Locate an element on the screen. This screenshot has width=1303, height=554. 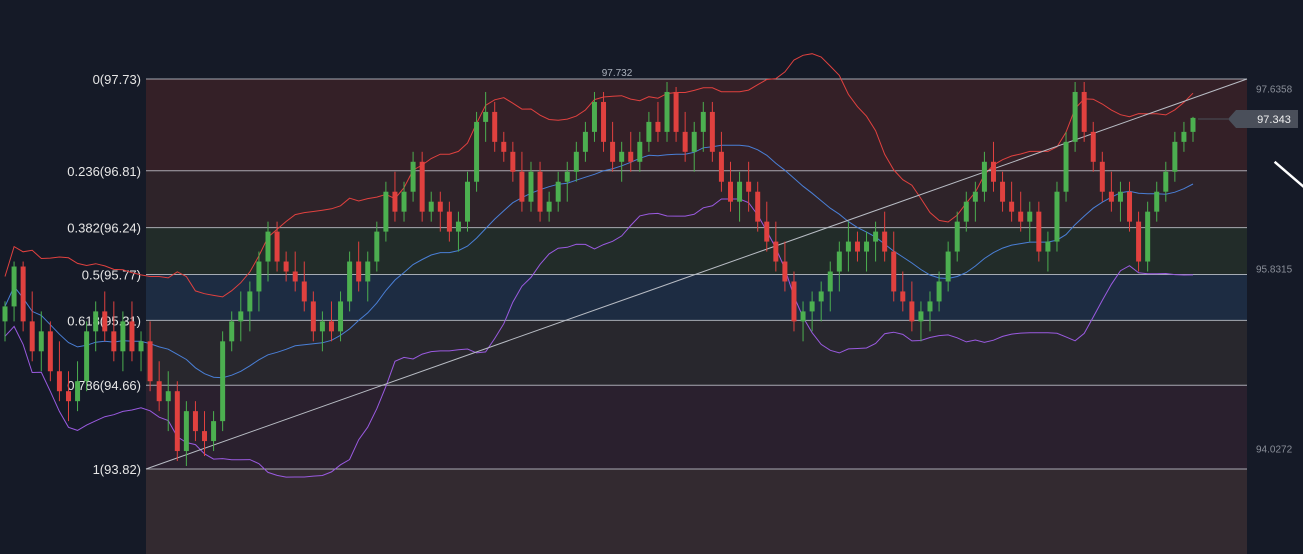
pattern-arrow is located at coordinates (1288, 174).